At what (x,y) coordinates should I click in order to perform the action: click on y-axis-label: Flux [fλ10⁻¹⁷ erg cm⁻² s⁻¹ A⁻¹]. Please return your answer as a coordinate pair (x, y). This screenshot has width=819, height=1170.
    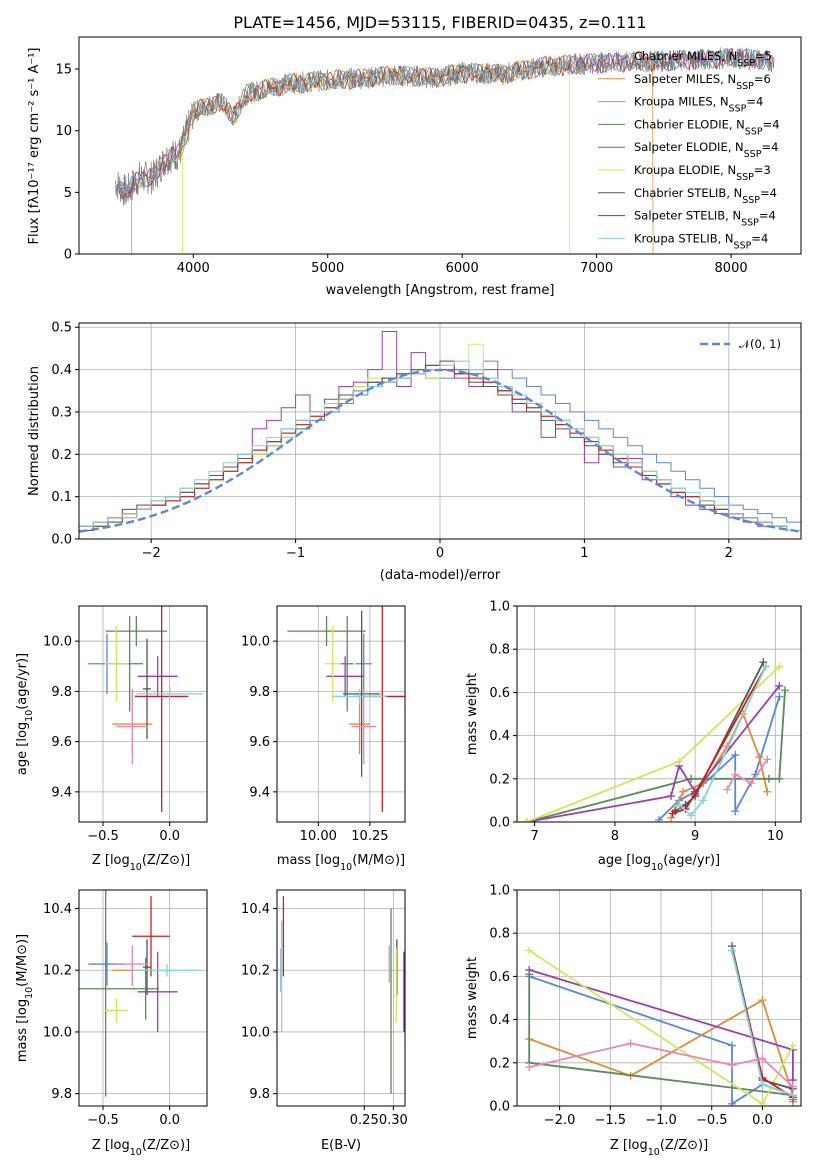
    Looking at the image, I should click on (34, 146).